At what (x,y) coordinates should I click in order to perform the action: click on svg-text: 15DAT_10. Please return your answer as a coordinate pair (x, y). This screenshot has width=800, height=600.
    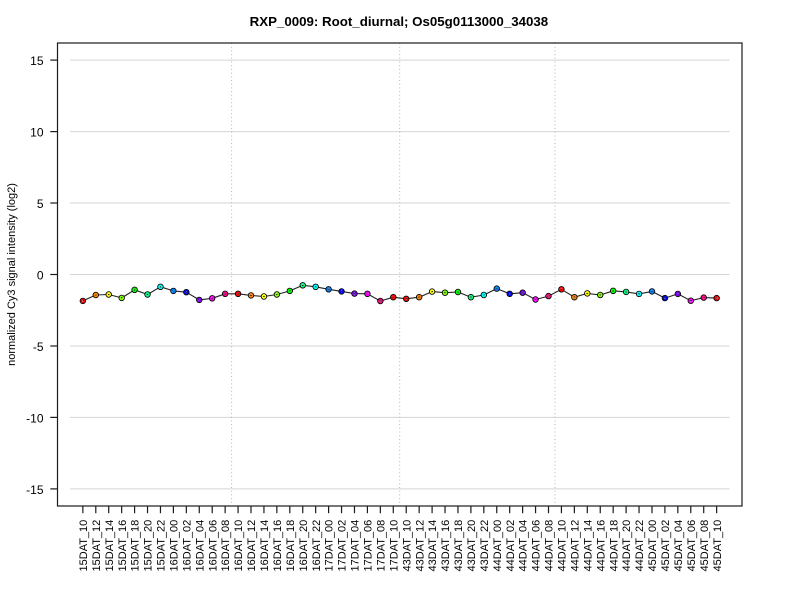
    Looking at the image, I should click on (84, 546).